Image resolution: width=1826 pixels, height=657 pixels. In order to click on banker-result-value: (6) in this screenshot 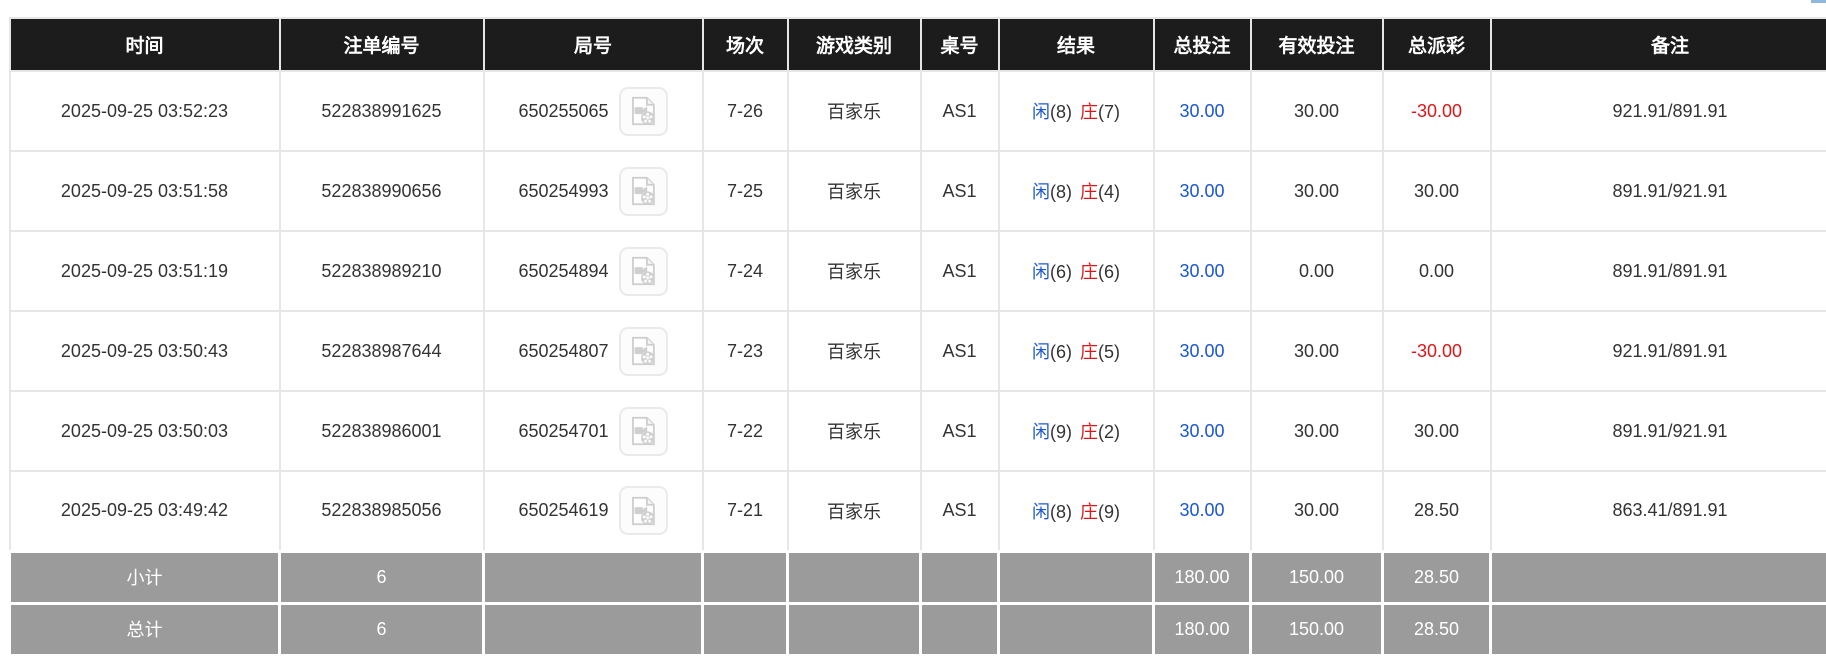, I will do `click(1109, 272)`.